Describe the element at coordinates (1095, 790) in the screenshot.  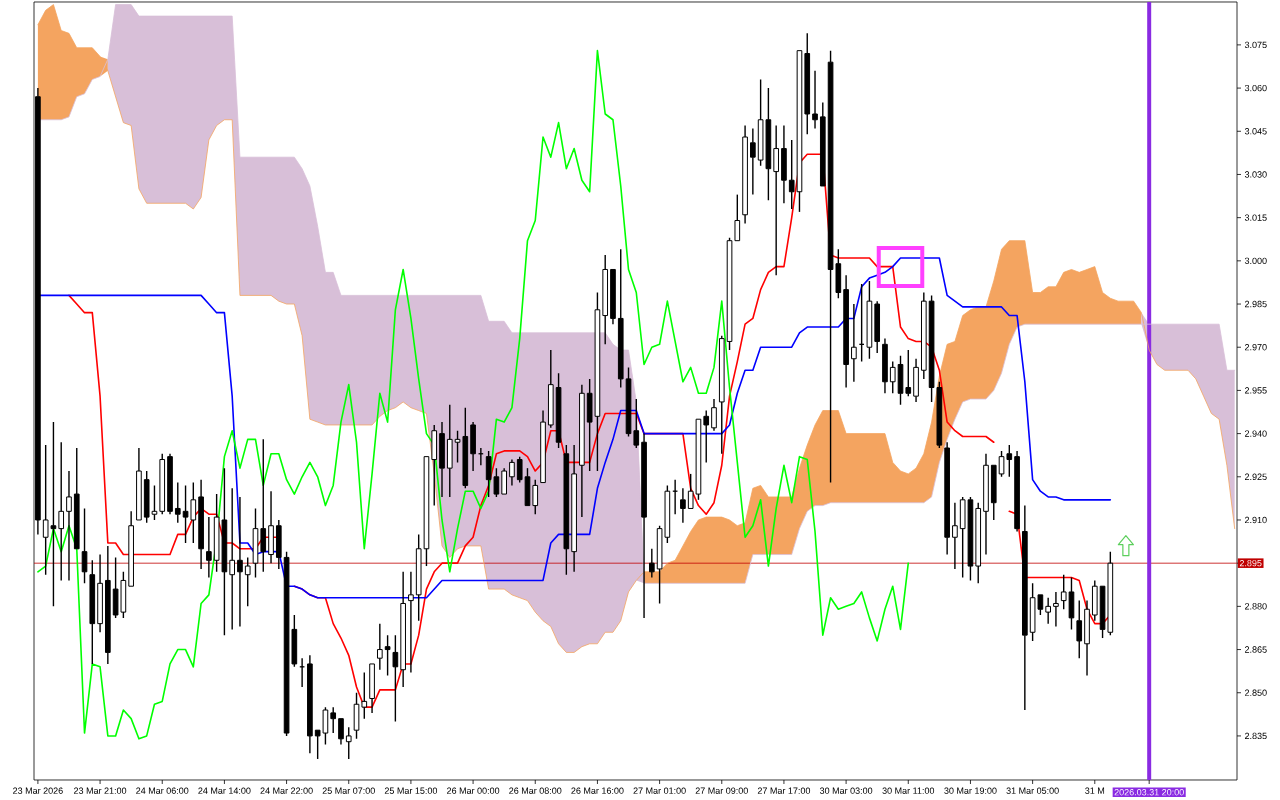
I see `x-tick-label: 31 M` at that location.